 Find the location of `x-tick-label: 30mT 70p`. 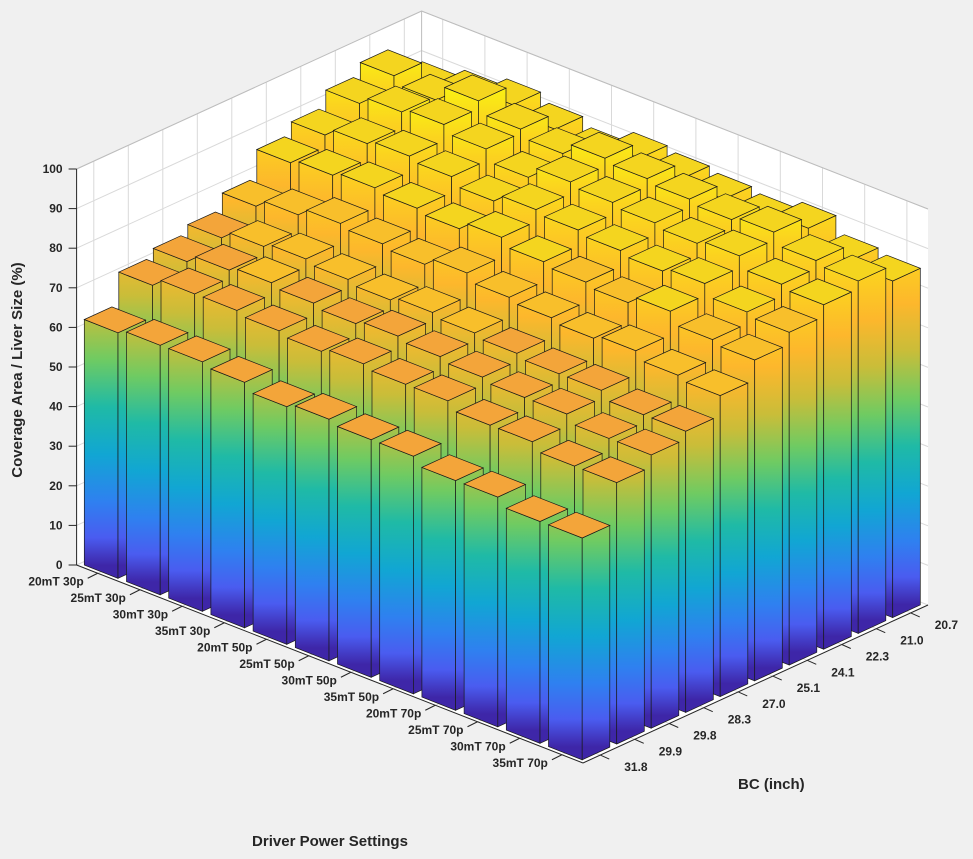

x-tick-label: 30mT 70p is located at coordinates (477, 746).